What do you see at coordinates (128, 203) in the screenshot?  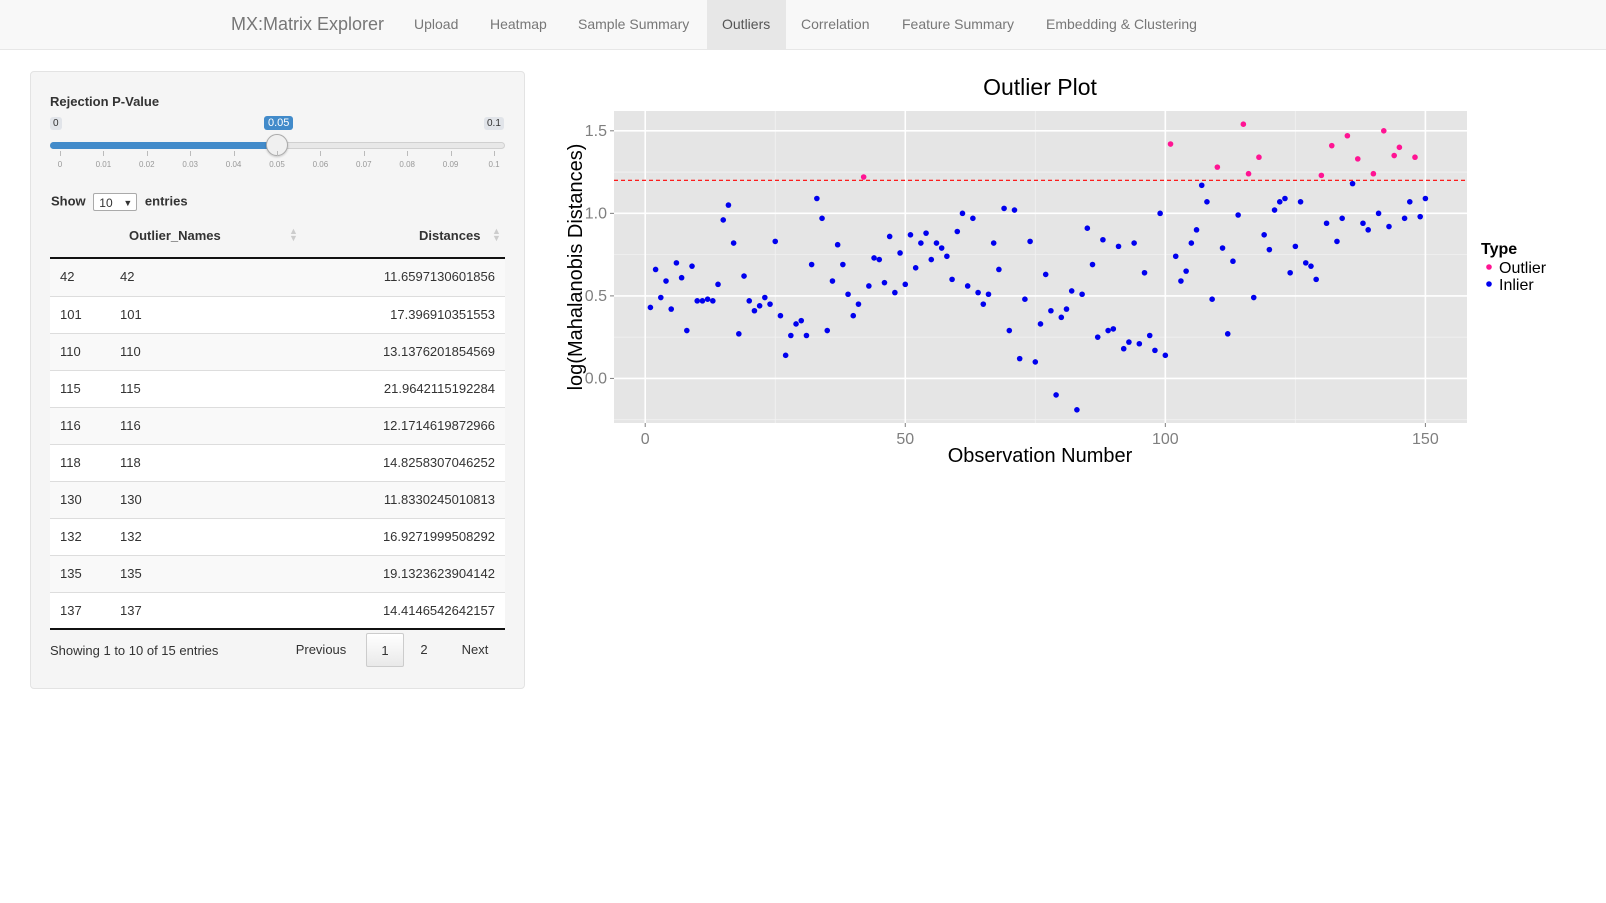 I see `chevron-down-icon: ▼` at bounding box center [128, 203].